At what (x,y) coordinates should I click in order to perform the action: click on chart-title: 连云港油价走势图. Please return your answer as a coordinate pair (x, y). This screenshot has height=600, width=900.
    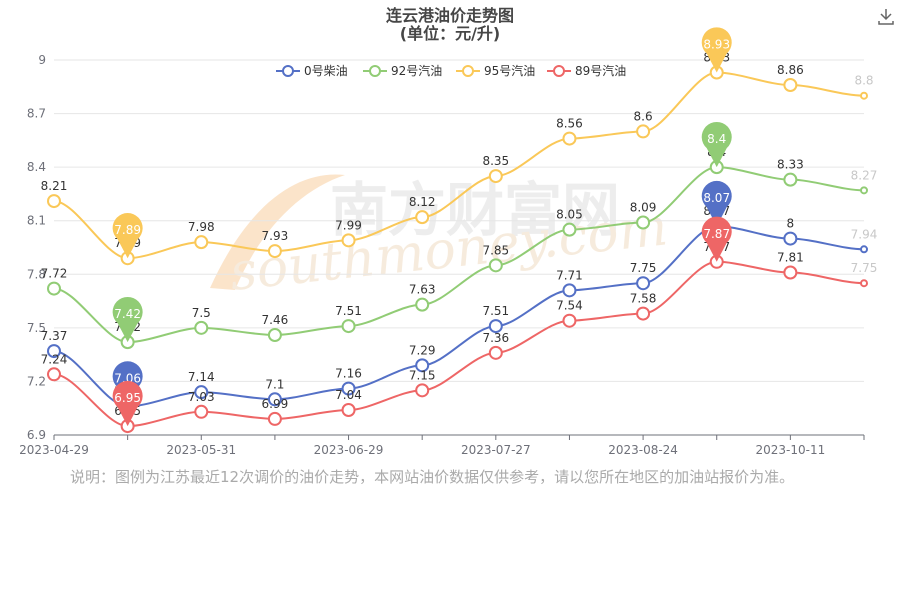
    Looking at the image, I should click on (450, 15).